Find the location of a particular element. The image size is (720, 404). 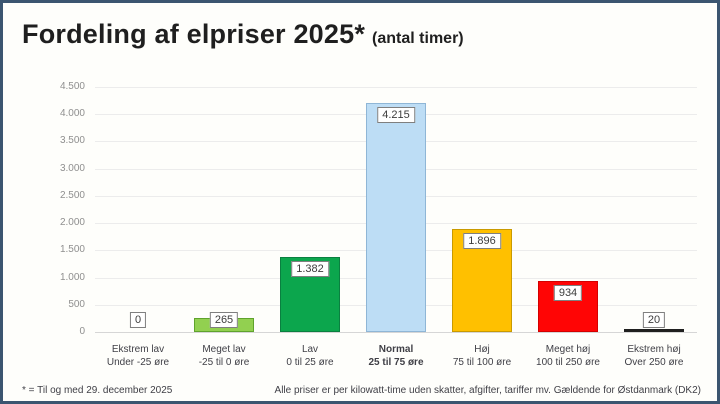

y-axis-tick-label: 2.500 is located at coordinates (72, 195).